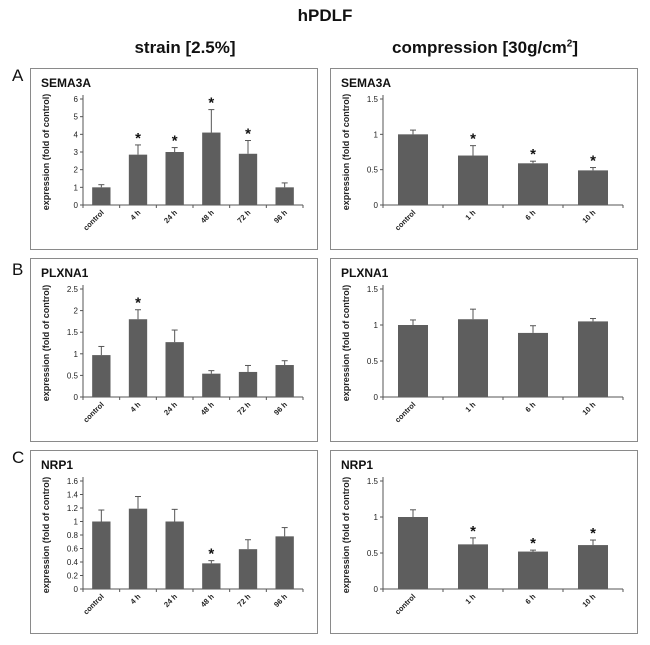 The height and width of the screenshot is (645, 650). I want to click on compression-heading-bracket: ], so click(575, 47).